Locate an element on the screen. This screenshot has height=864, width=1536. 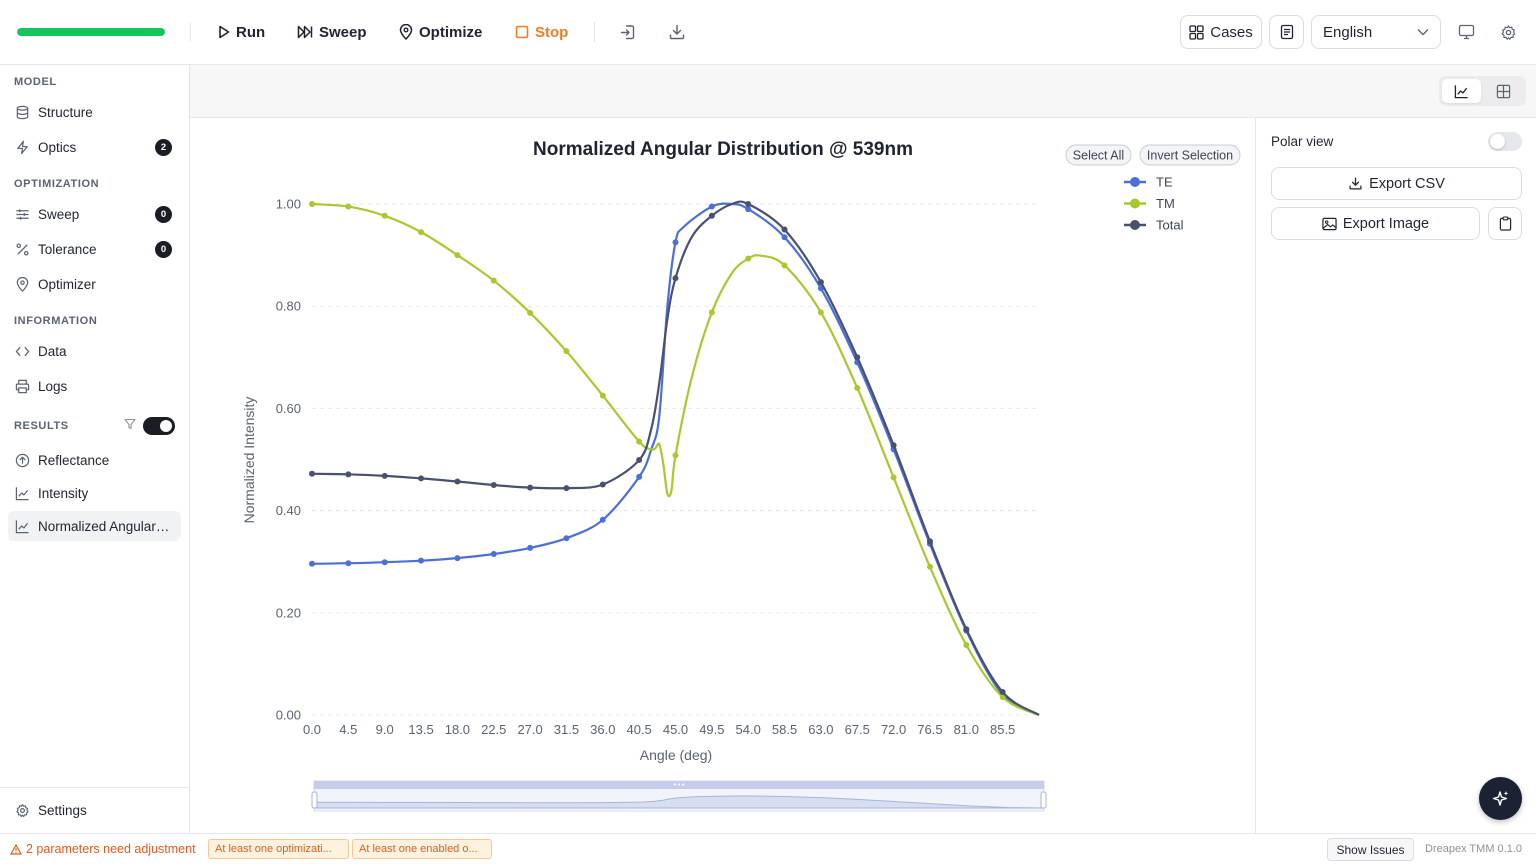
section-model: MODEL is located at coordinates (35, 82).